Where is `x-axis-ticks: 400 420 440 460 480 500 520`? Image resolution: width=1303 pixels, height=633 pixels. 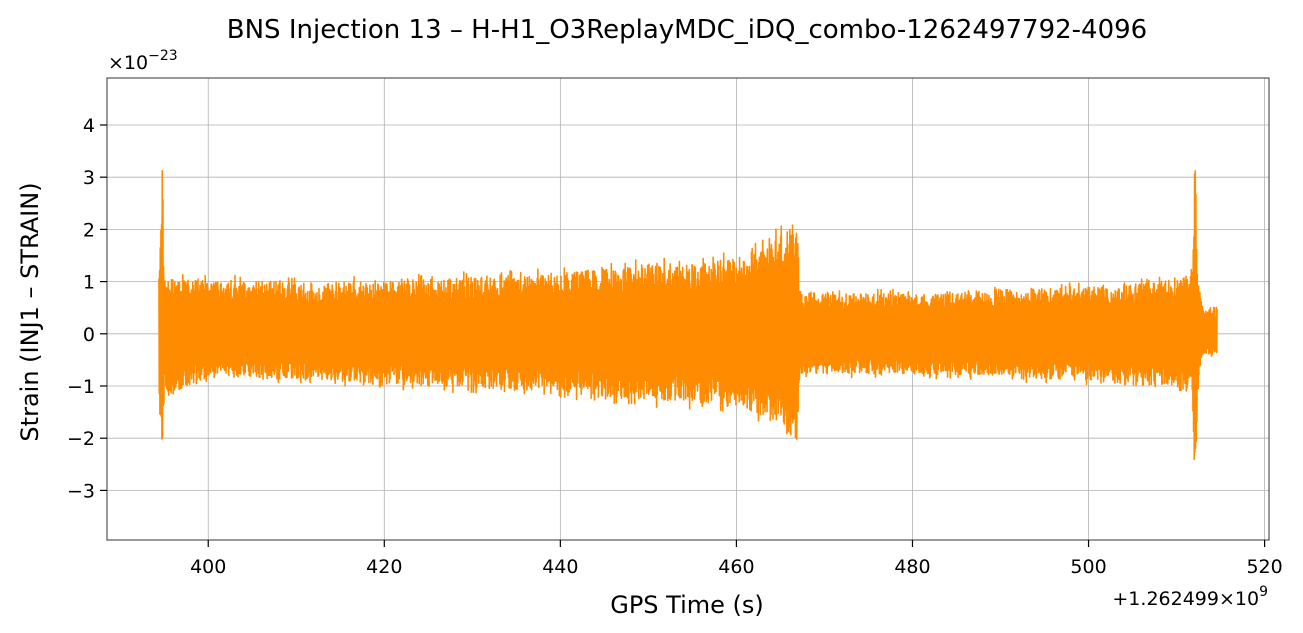 x-axis-ticks: 400 420 440 460 480 500 520 is located at coordinates (736, 559).